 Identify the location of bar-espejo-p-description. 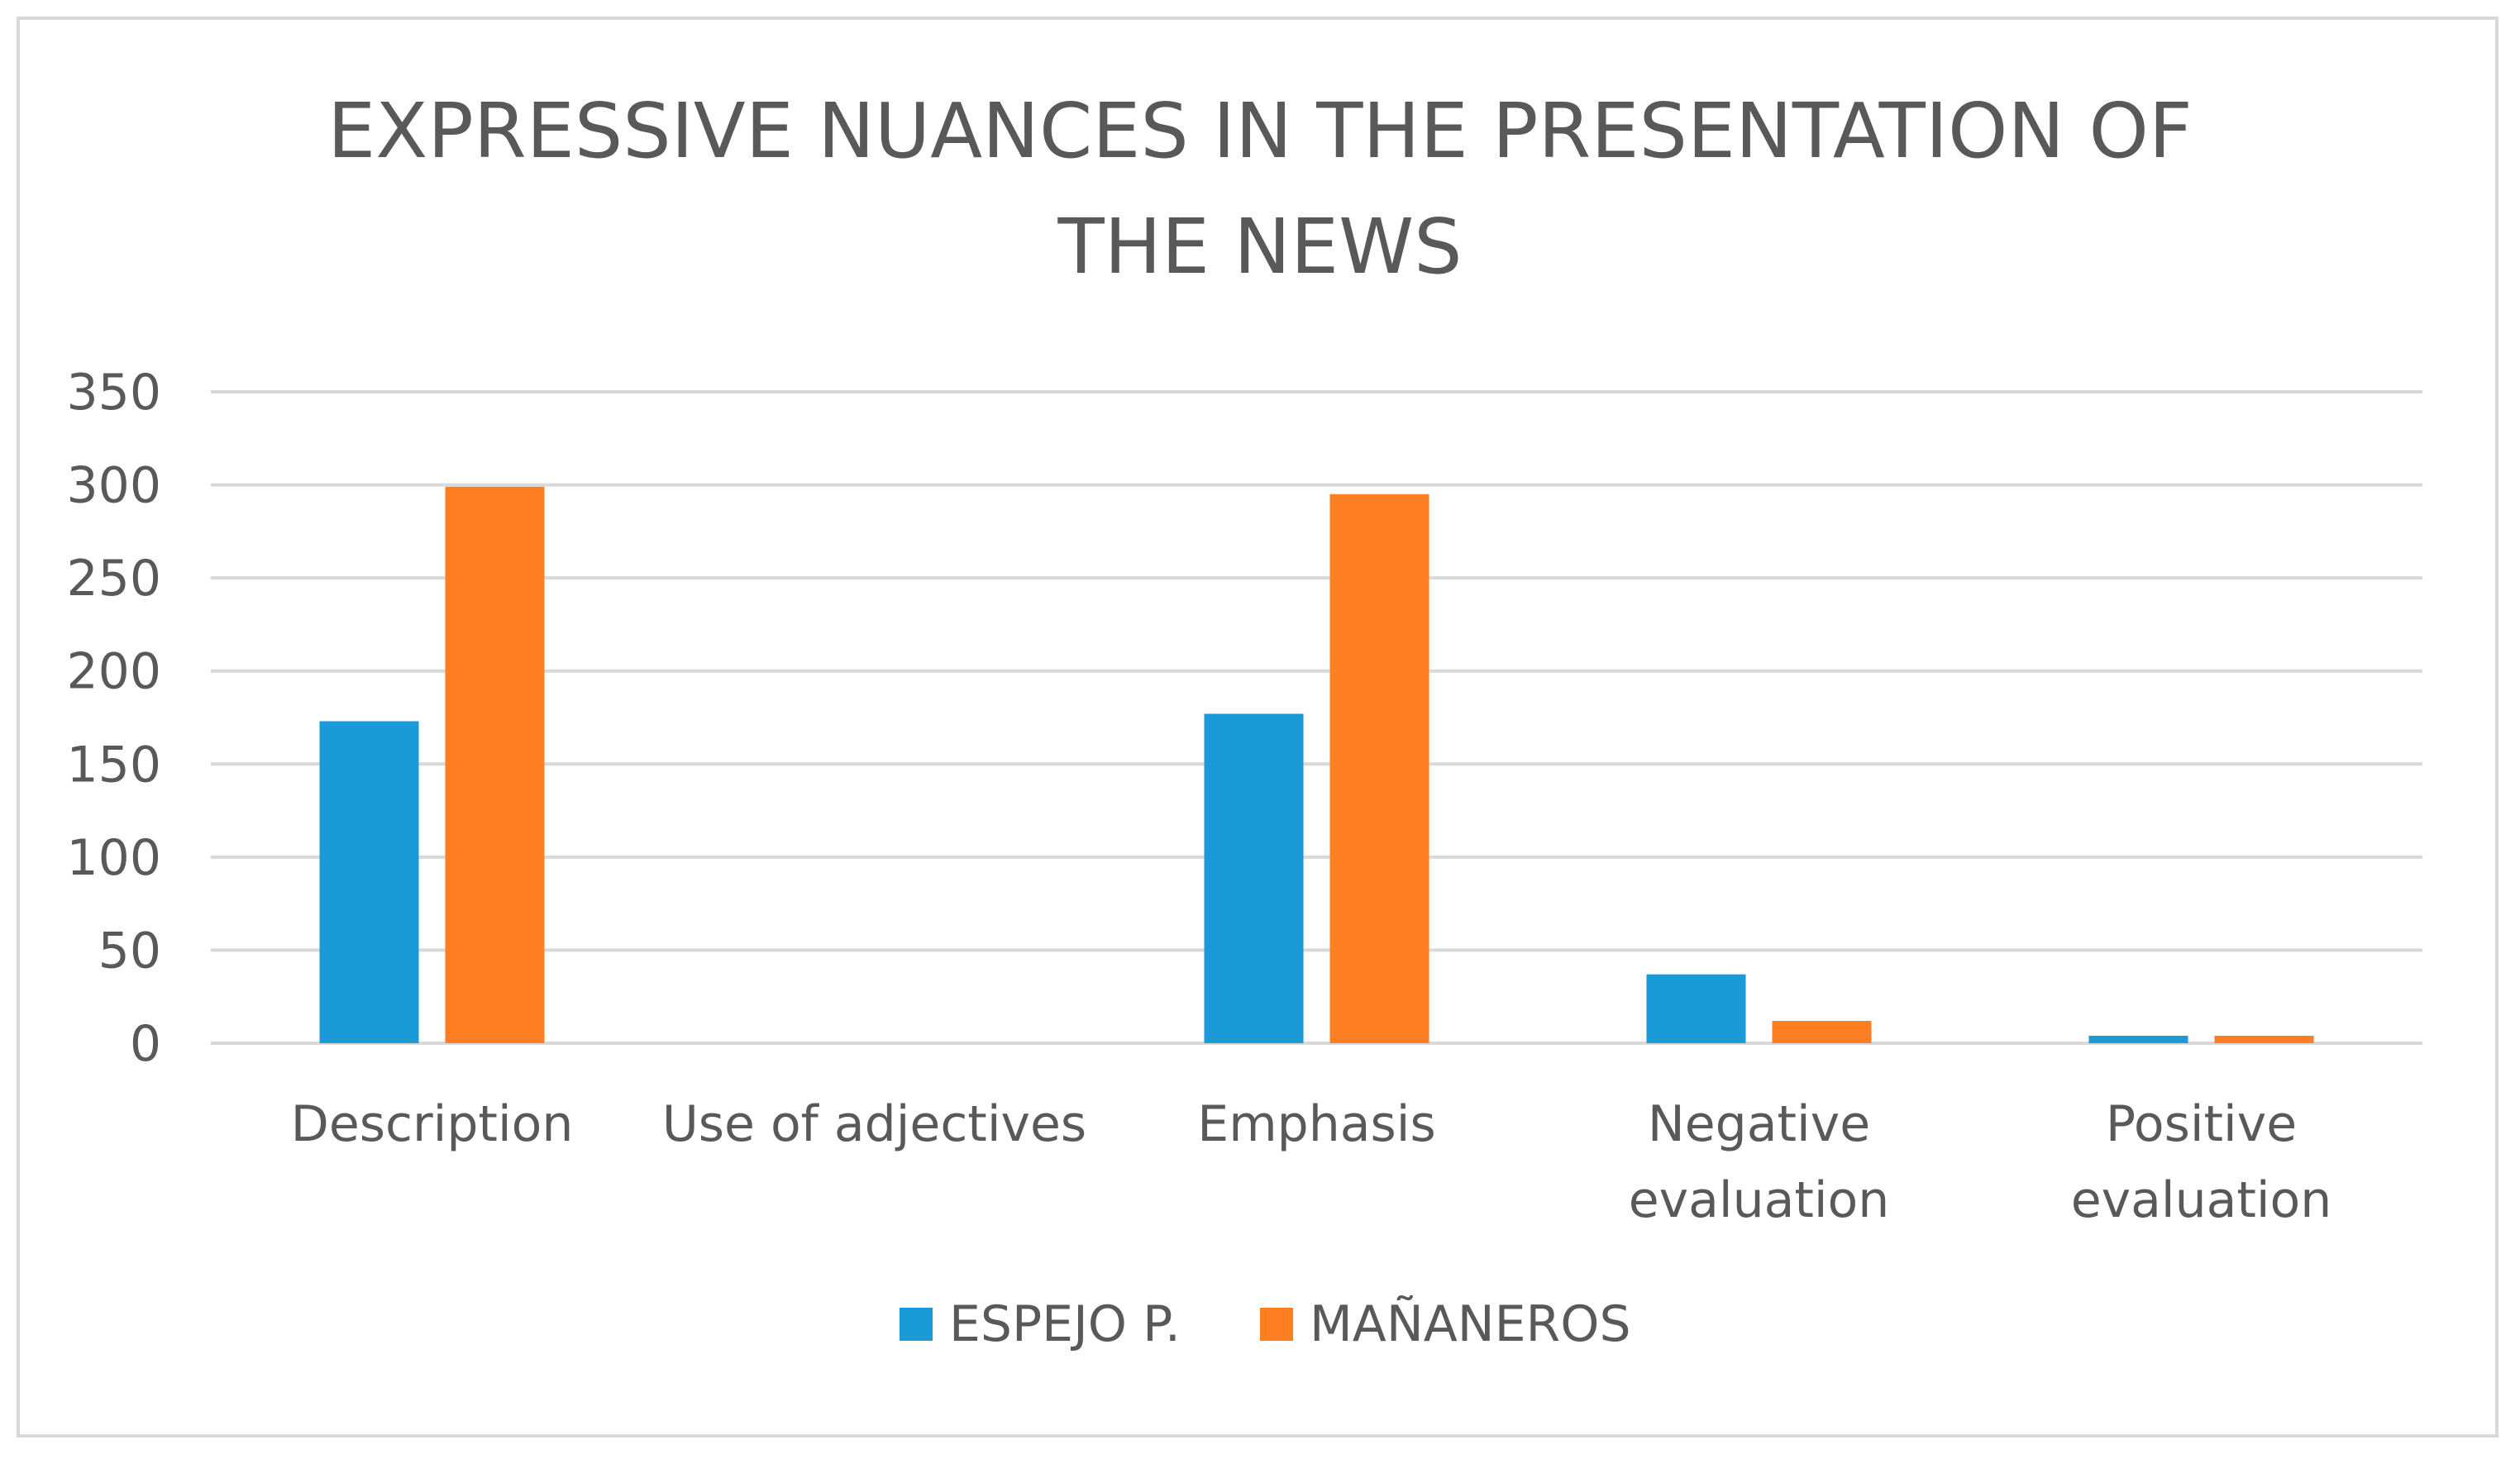
(369, 882).